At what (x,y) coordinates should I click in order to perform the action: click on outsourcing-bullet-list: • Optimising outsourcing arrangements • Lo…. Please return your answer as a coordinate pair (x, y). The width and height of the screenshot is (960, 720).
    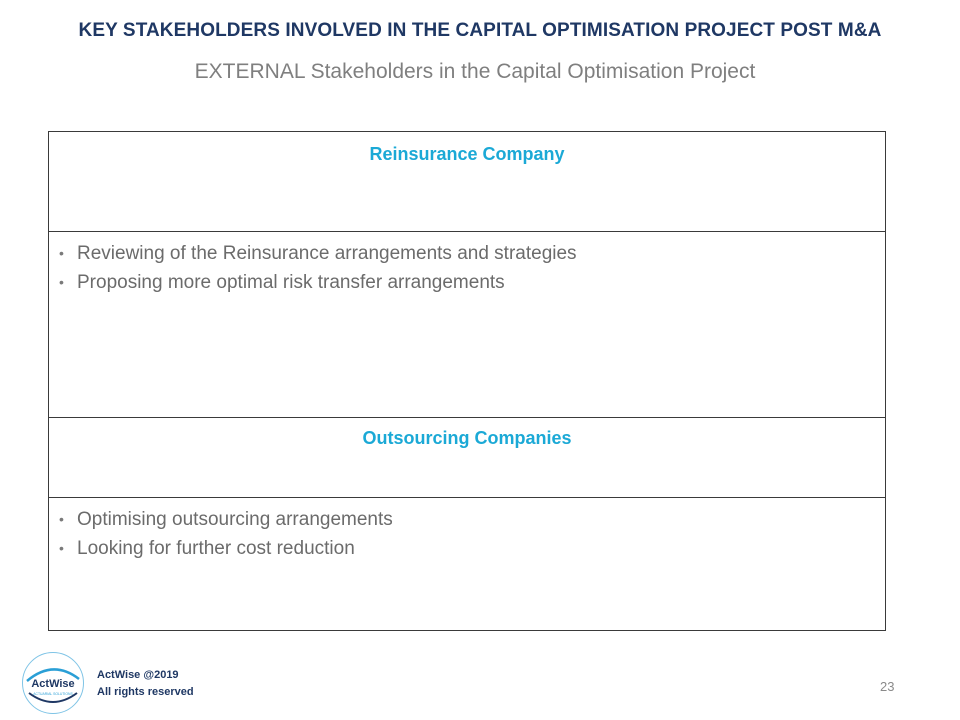
    Looking at the image, I should click on (467, 530).